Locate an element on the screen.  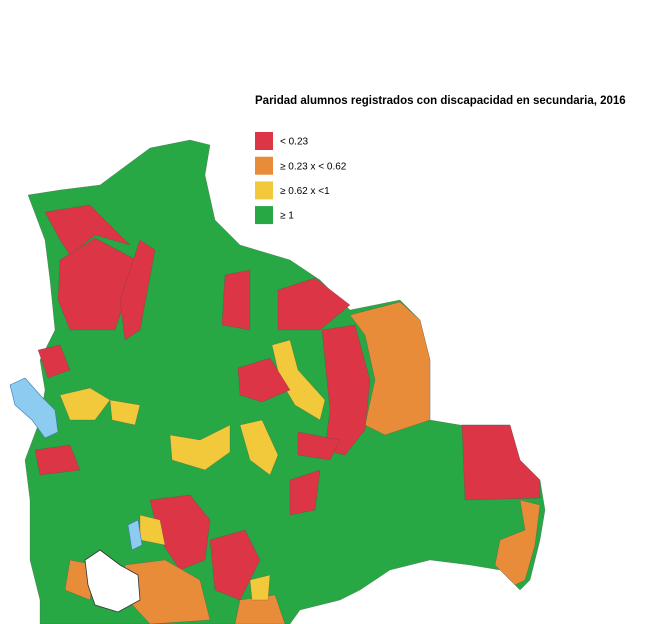
salt-flat is located at coordinates (112, 581).